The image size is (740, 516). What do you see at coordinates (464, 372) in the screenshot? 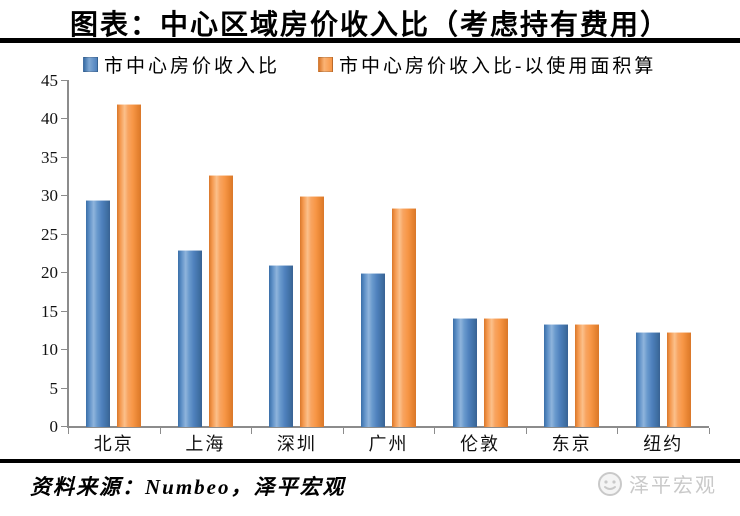
I see `bar-伦敦-s0` at bounding box center [464, 372].